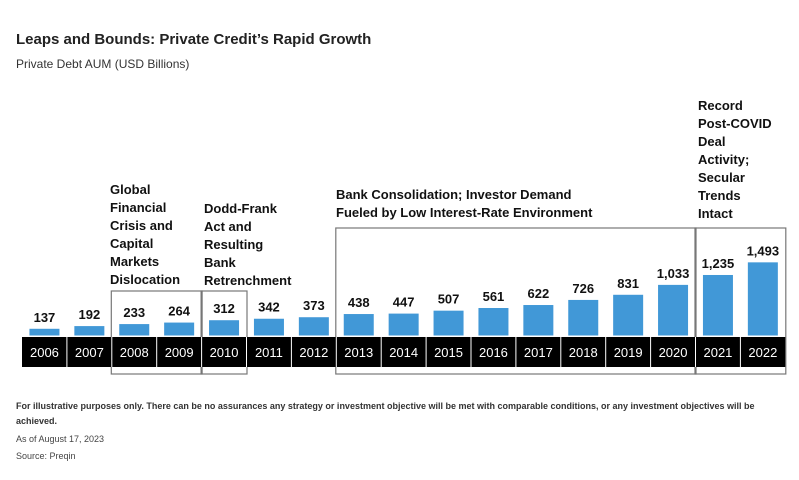 The image size is (799, 480). I want to click on year-label-2010: 2010, so click(224, 352).